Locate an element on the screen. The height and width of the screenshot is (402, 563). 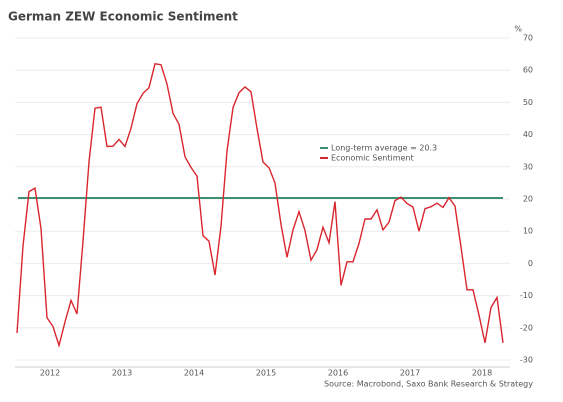
x-tick-label: 2012 is located at coordinates (50, 373).